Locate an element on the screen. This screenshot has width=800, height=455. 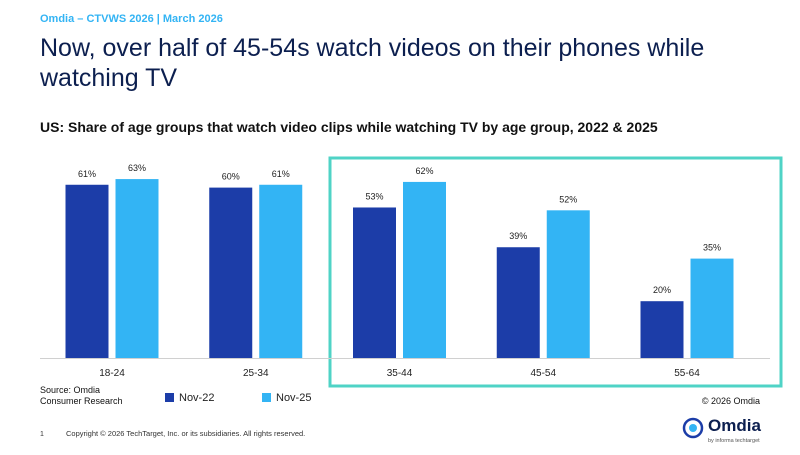
value-label: 53% is located at coordinates (374, 196).